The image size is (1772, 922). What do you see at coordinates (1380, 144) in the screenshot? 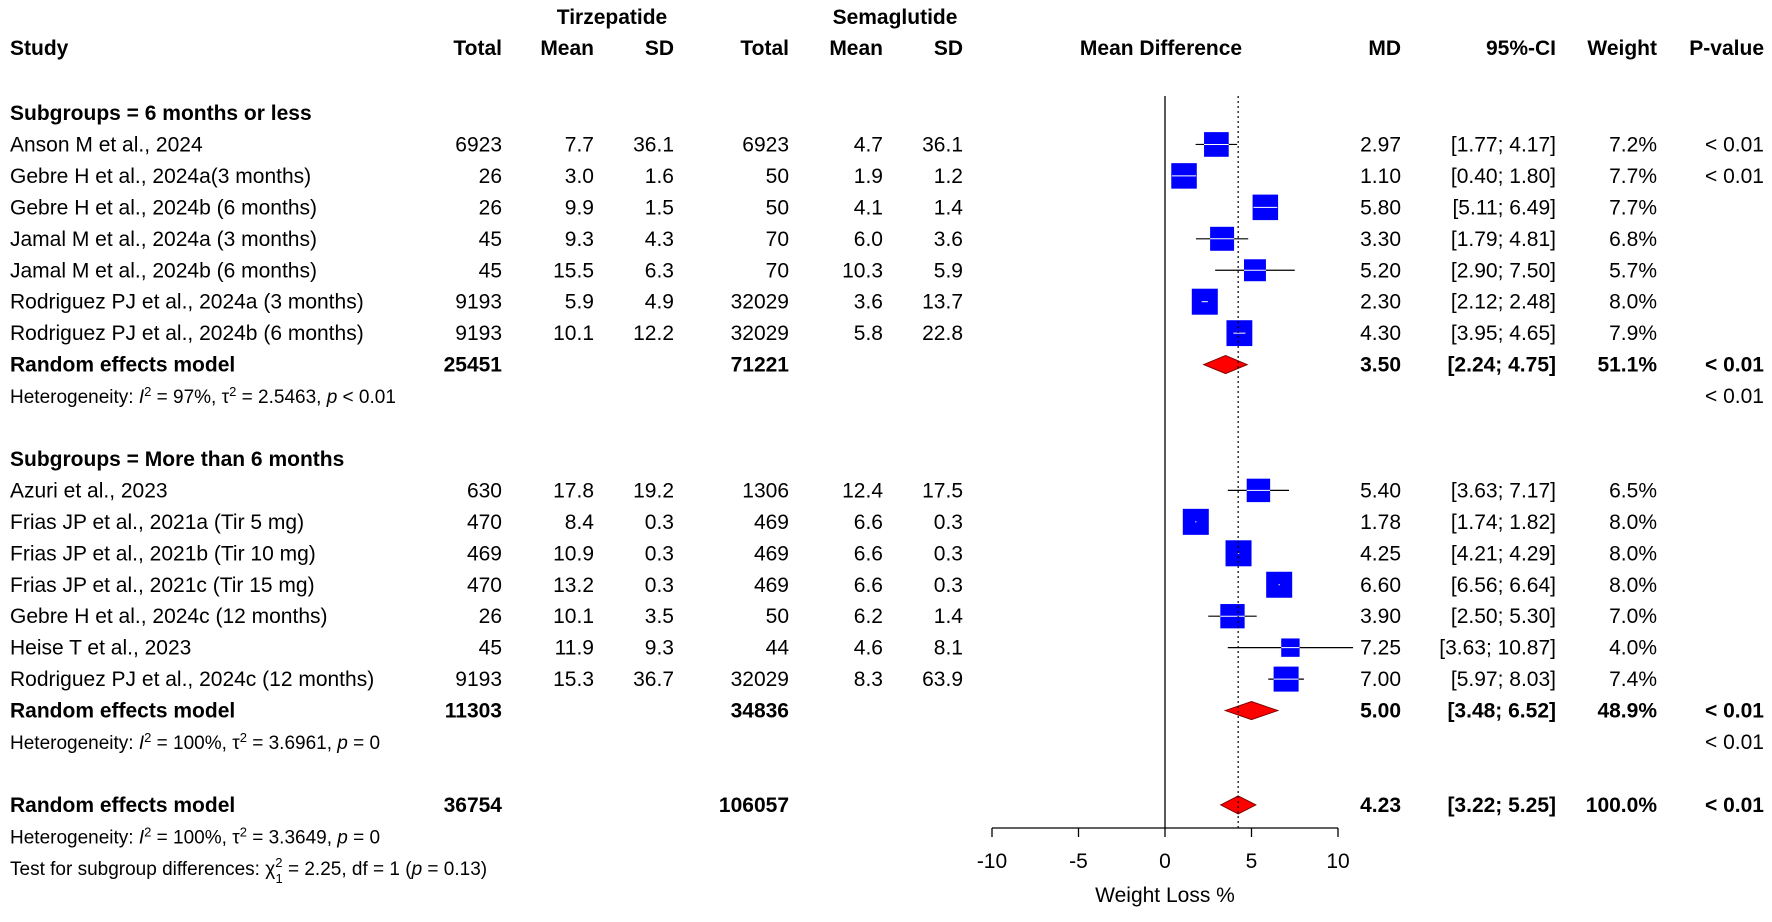
I see `md-cell: 2.97` at bounding box center [1380, 144].